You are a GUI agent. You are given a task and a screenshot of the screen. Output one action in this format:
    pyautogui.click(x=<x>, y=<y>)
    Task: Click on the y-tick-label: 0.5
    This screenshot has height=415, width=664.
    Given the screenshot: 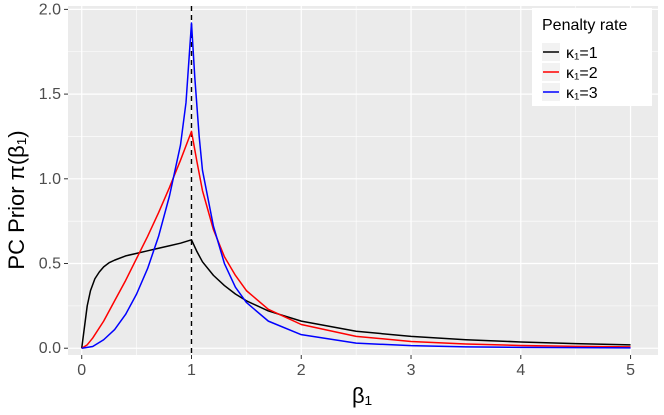 What is the action you would take?
    pyautogui.click(x=50, y=264)
    